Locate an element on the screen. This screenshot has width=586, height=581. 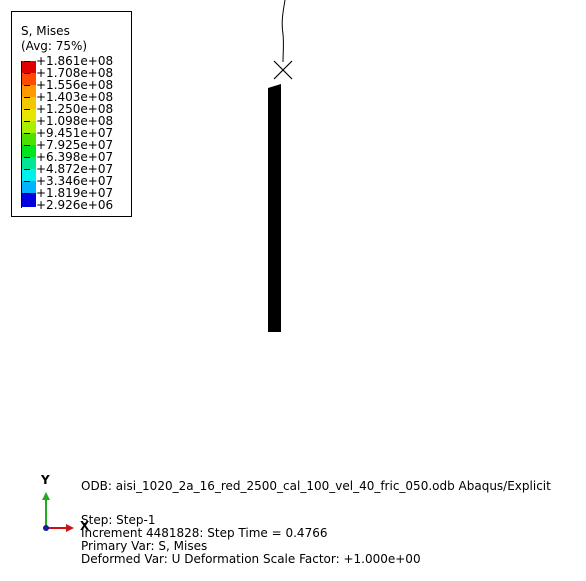
legend-level-label: +2.926e+06 is located at coordinates (68, 205).